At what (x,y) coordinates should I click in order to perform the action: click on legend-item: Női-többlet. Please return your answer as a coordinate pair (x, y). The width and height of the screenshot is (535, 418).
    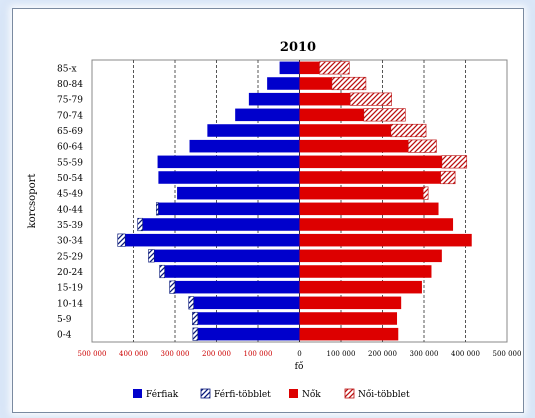
    Looking at the image, I should click on (377, 394).